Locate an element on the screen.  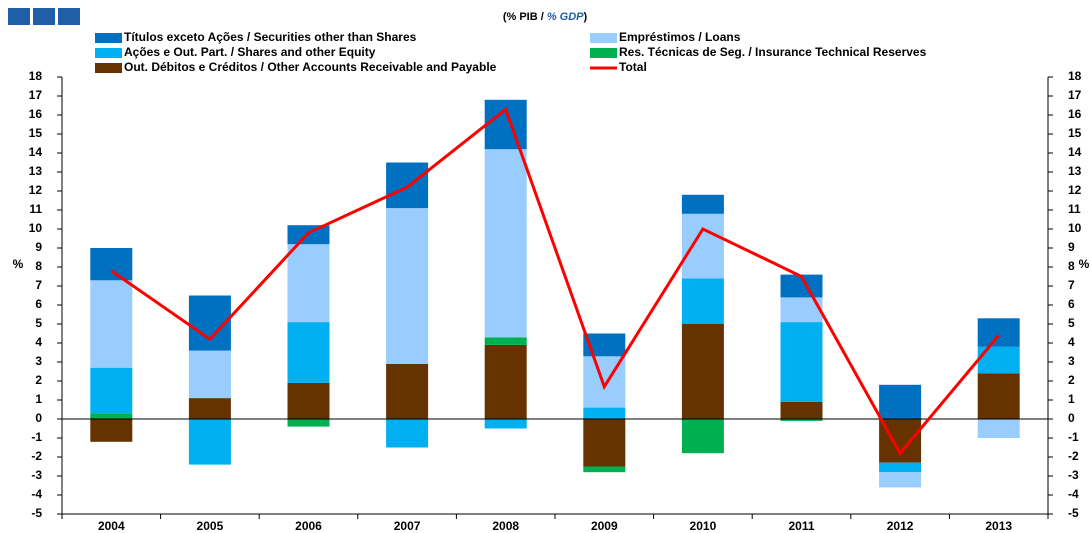
y-tick-label: 13 is located at coordinates (36, 171).